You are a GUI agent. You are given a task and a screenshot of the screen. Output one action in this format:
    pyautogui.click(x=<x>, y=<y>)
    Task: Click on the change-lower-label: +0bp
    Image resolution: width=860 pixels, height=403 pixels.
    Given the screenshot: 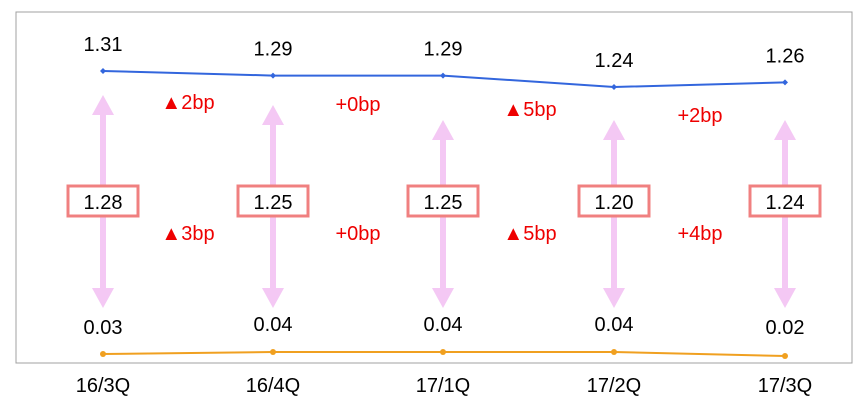 What is the action you would take?
    pyautogui.click(x=357, y=234)
    